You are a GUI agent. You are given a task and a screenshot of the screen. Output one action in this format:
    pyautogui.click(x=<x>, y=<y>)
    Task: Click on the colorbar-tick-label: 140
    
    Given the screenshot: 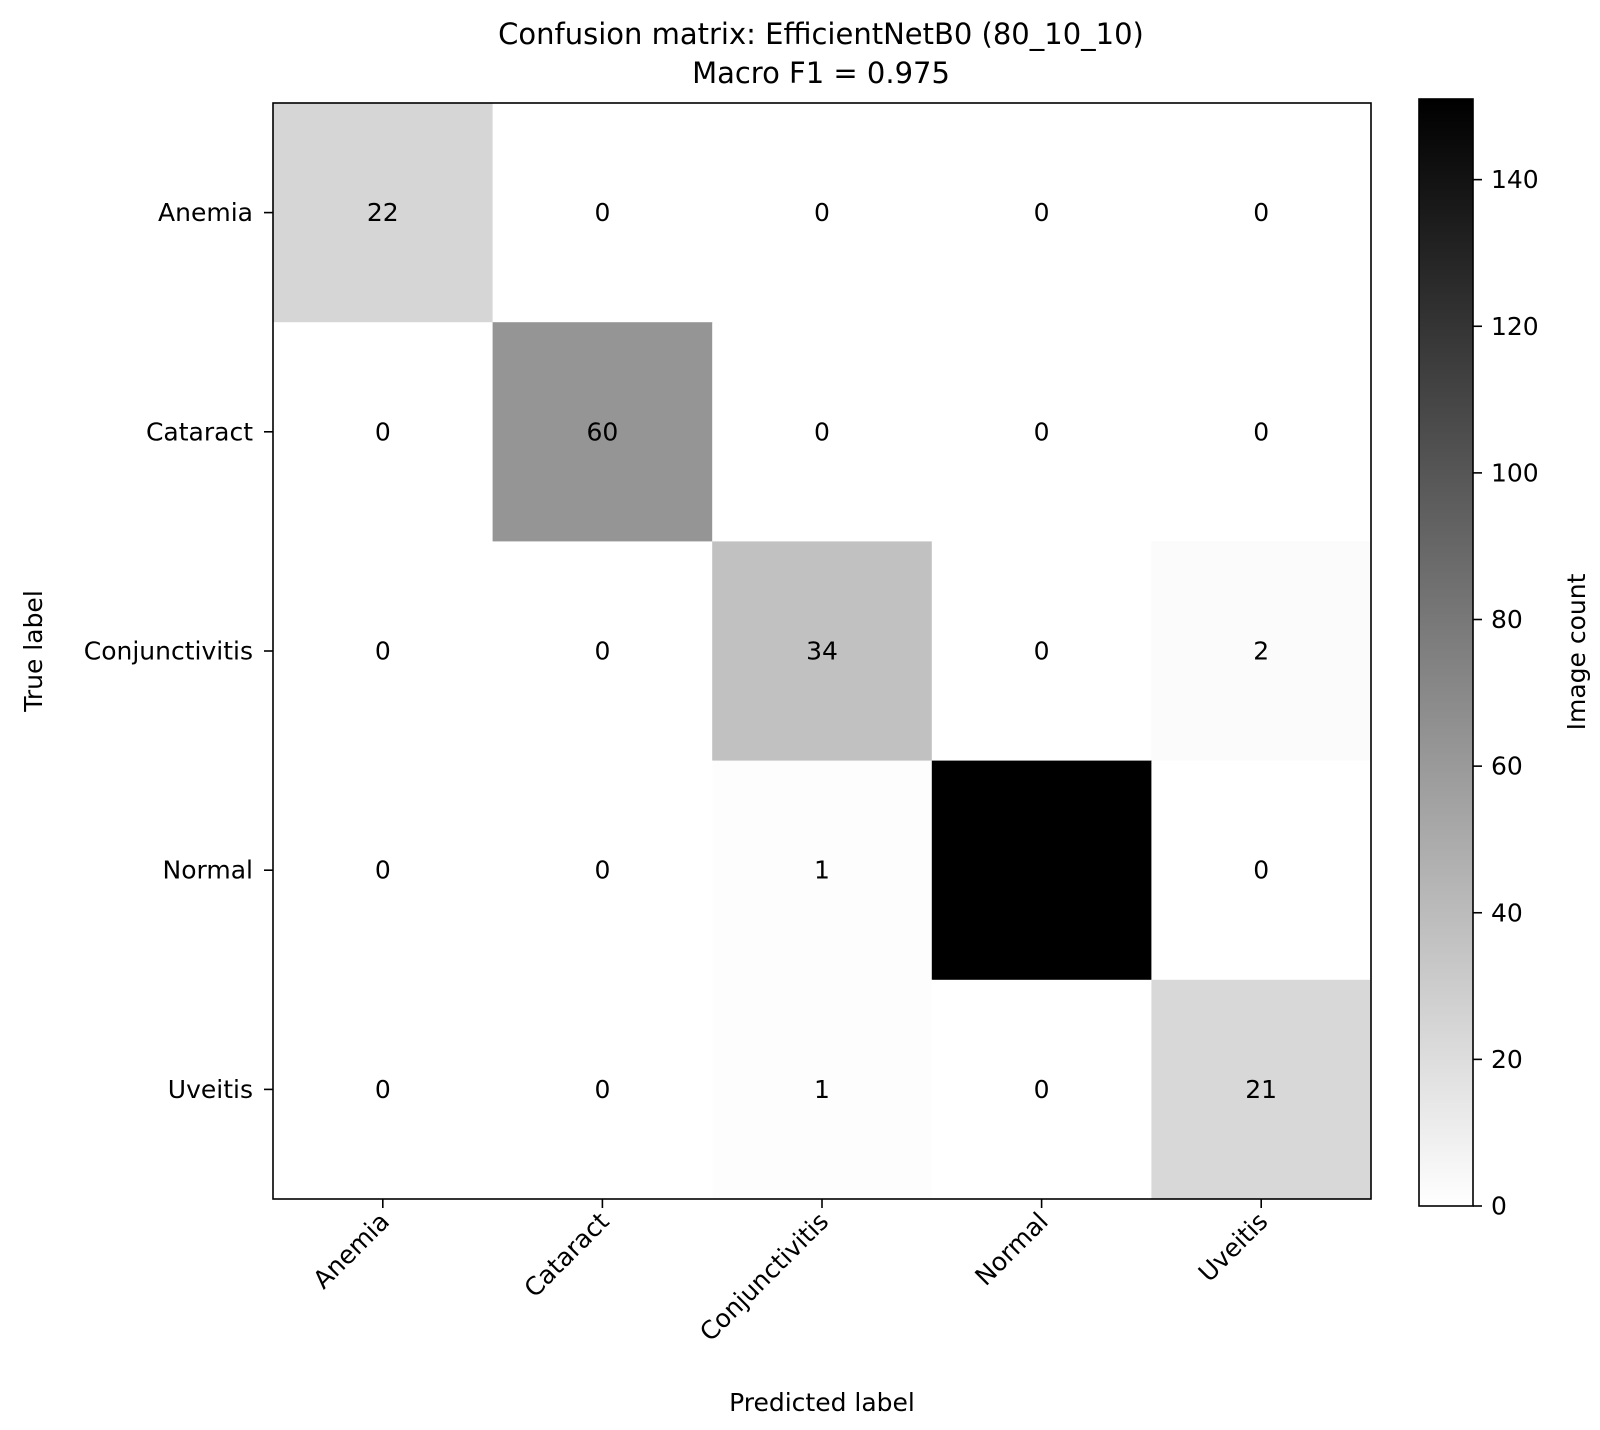 What is the action you would take?
    pyautogui.click(x=1515, y=179)
    